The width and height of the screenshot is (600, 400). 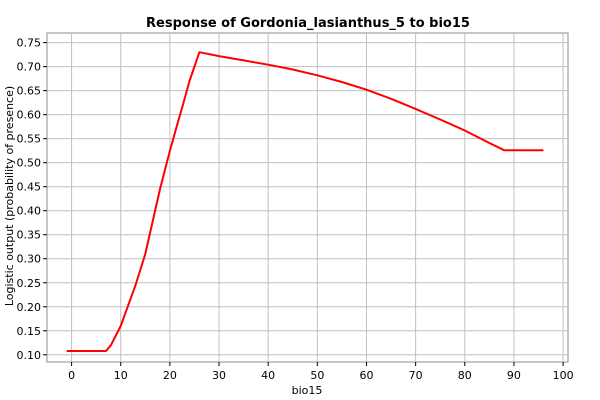 I want to click on y-tick-label: 0.10, so click(x=29, y=355).